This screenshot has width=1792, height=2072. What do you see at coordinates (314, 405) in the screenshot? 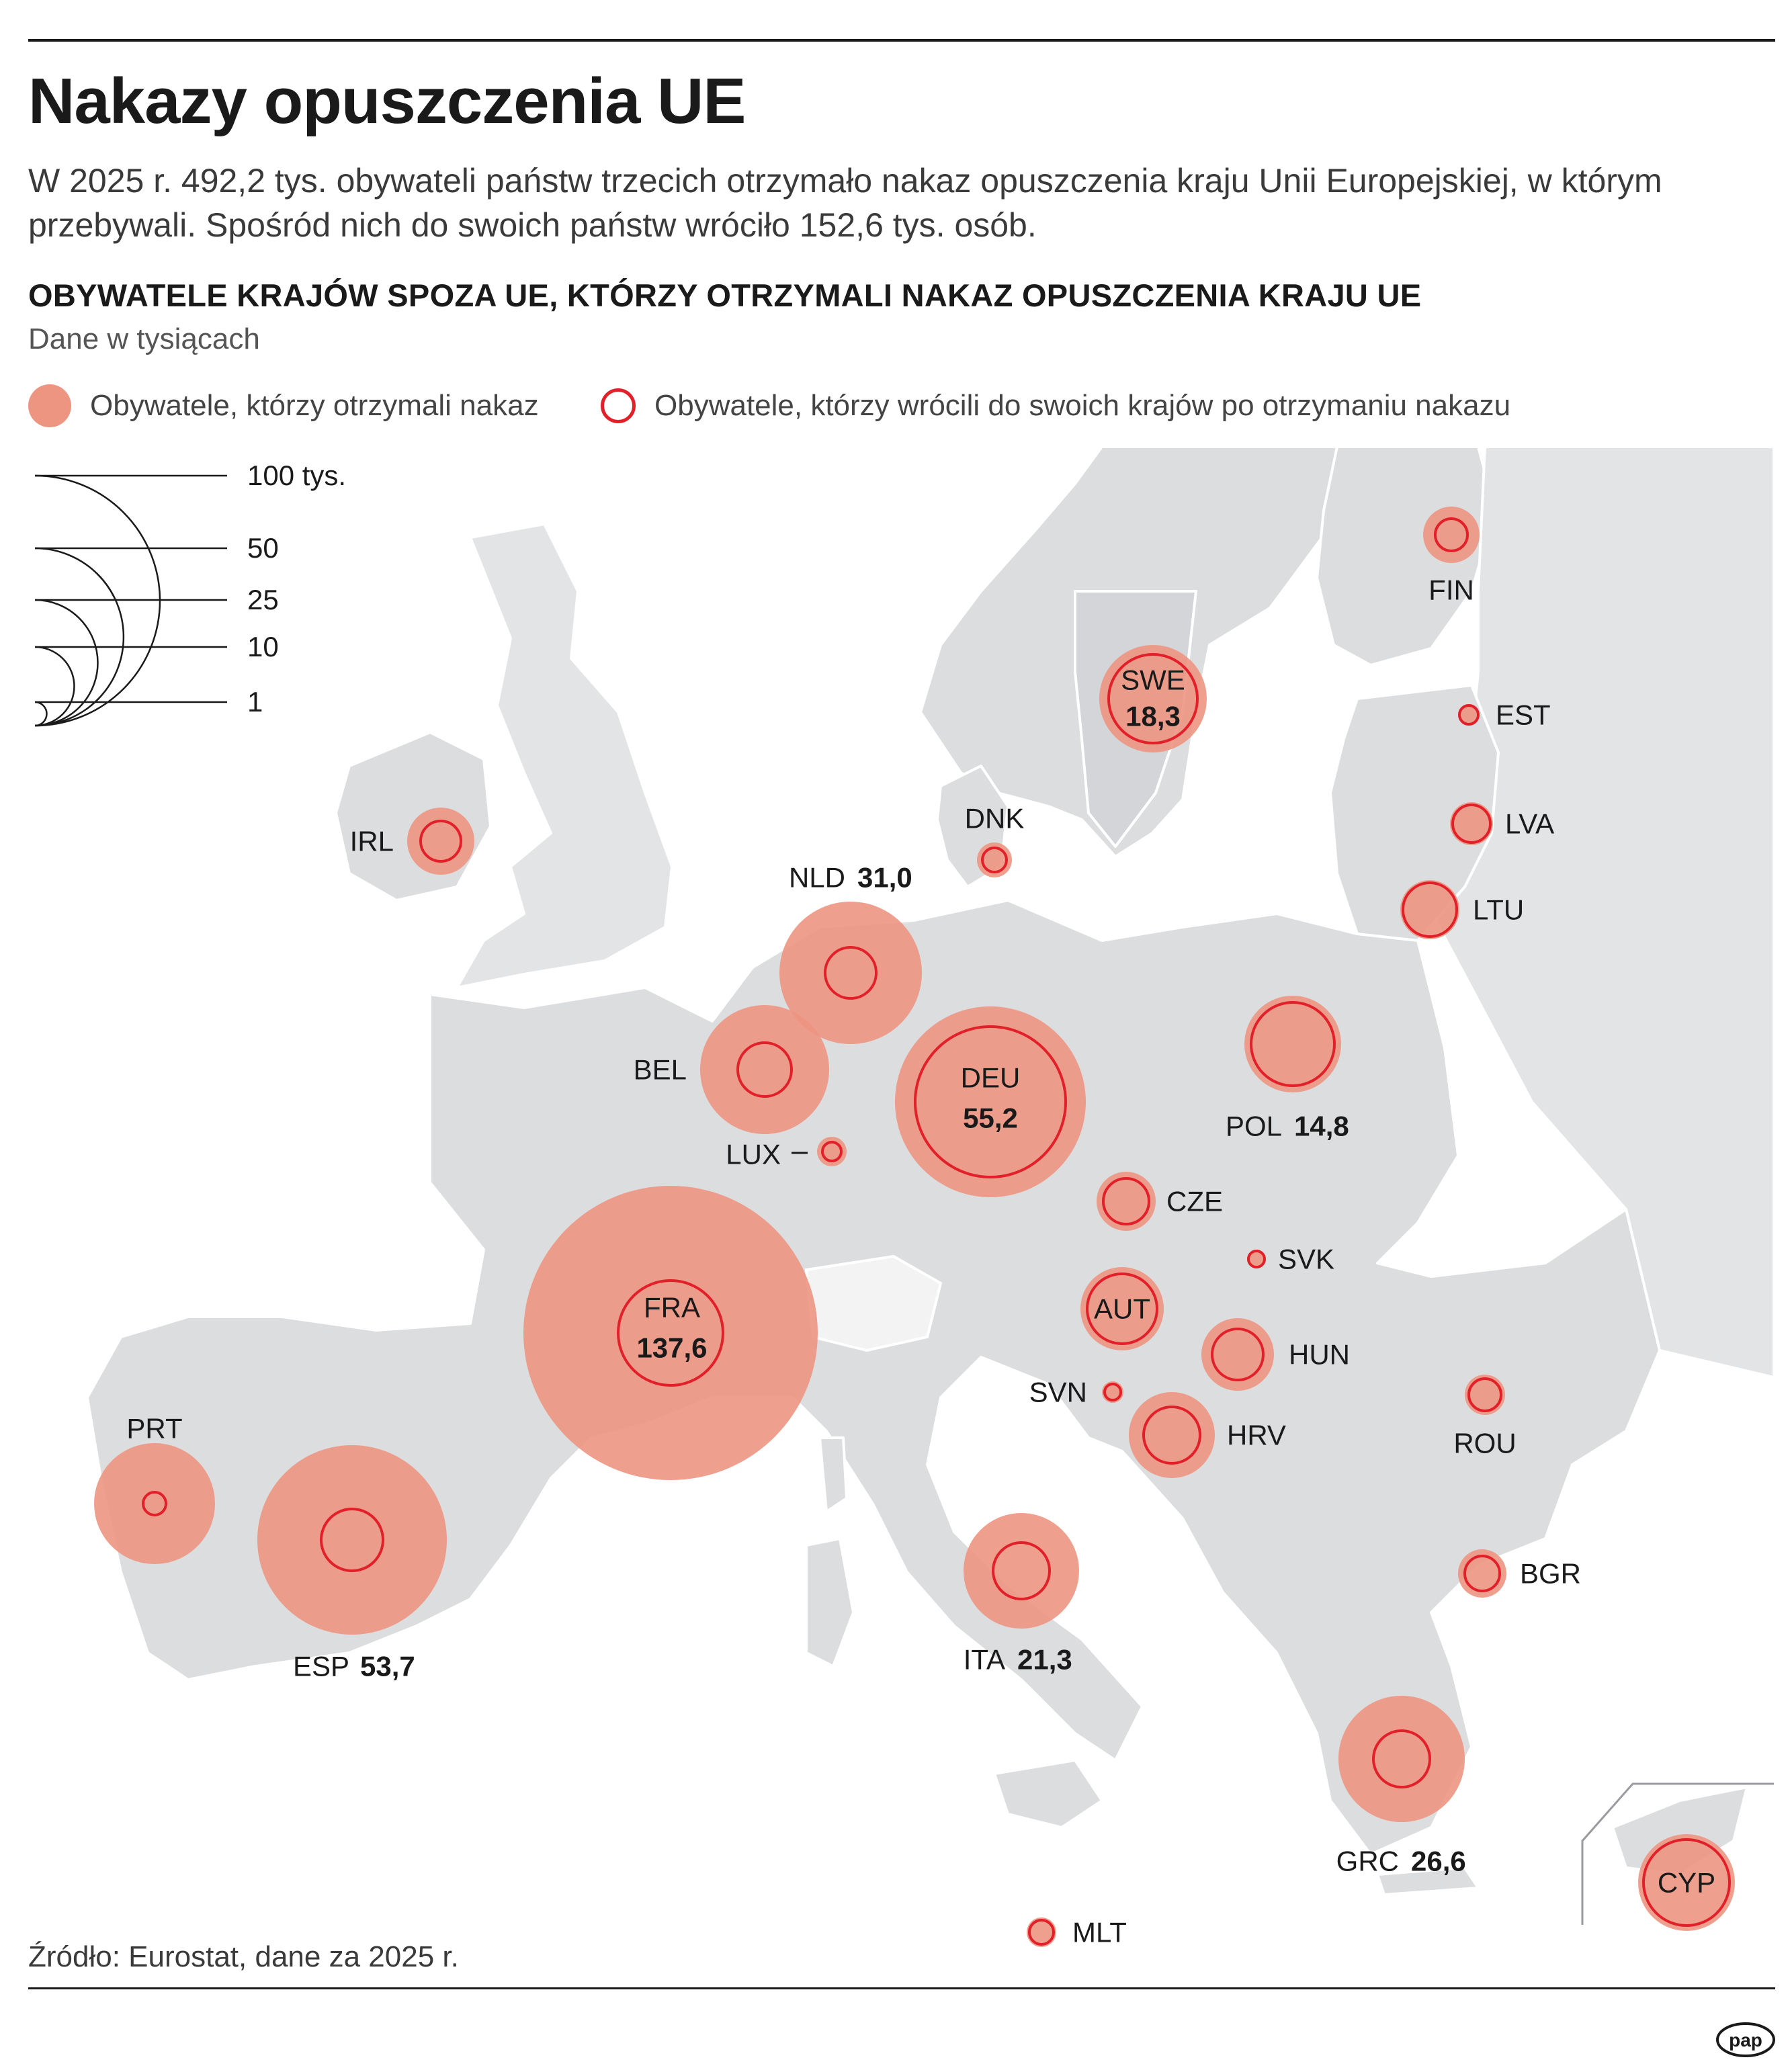
I see `legend-received-label: Obywatele, którzy otrzymali nakaz` at bounding box center [314, 405].